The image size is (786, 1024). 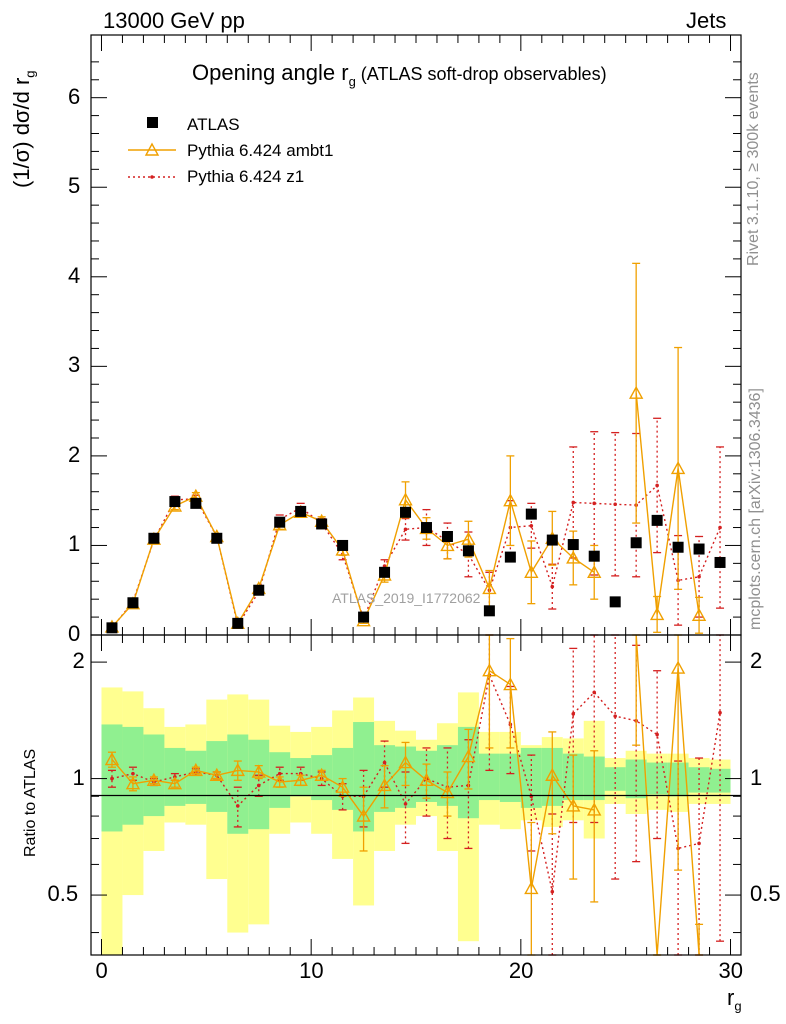 What do you see at coordinates (74, 365) in the screenshot?
I see `y-tick-label-main: 3` at bounding box center [74, 365].